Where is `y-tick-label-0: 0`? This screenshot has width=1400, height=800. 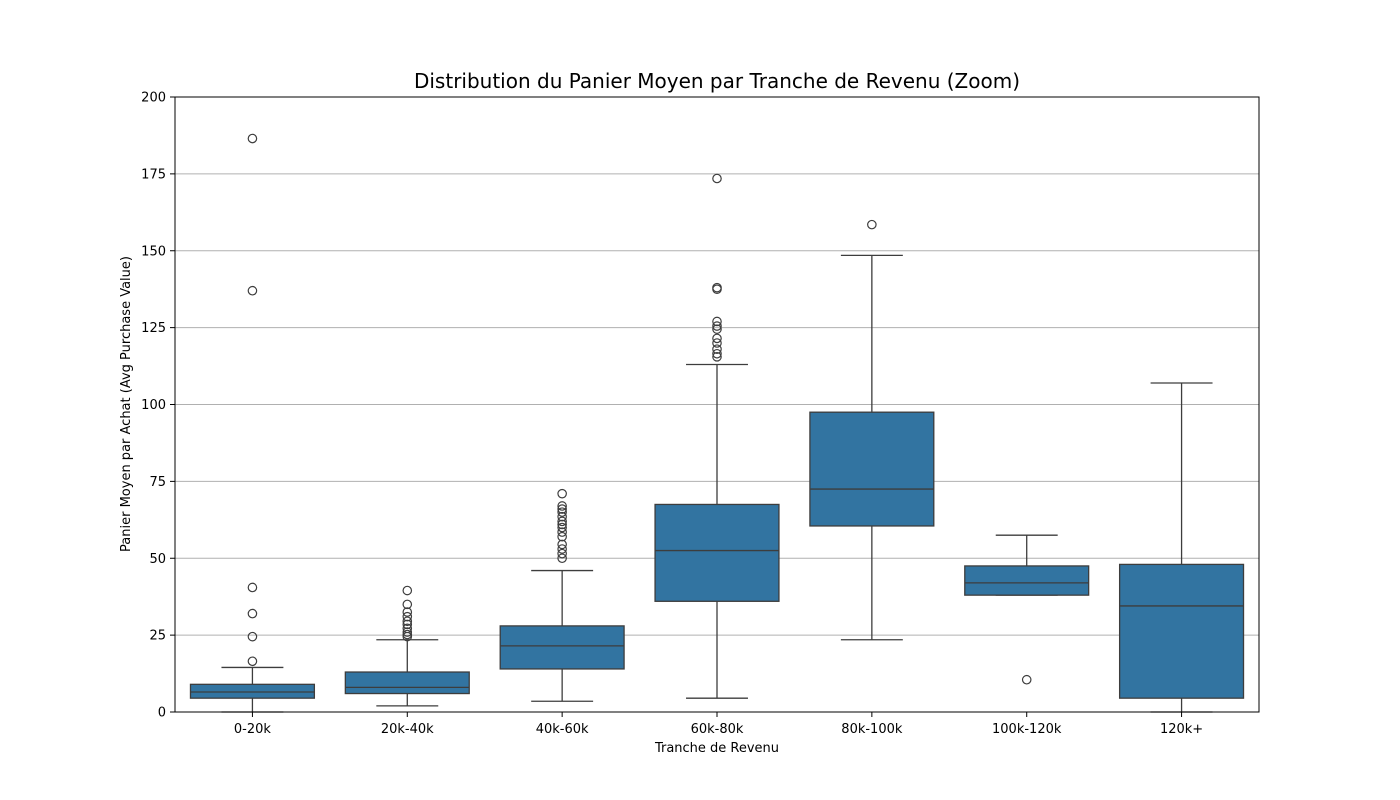
y-tick-label-0: 0 is located at coordinates (162, 713).